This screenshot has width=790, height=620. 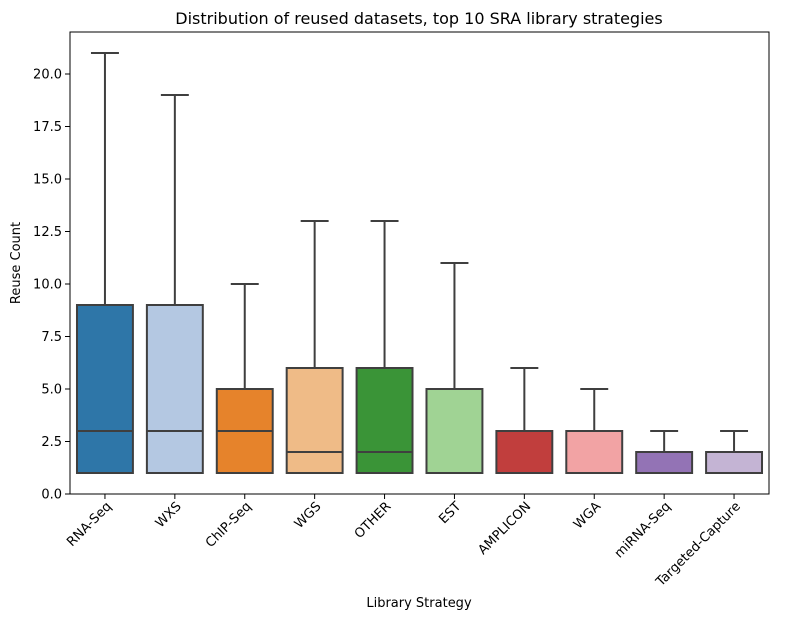 I want to click on y-tick-label: 2.5, so click(x=51, y=442).